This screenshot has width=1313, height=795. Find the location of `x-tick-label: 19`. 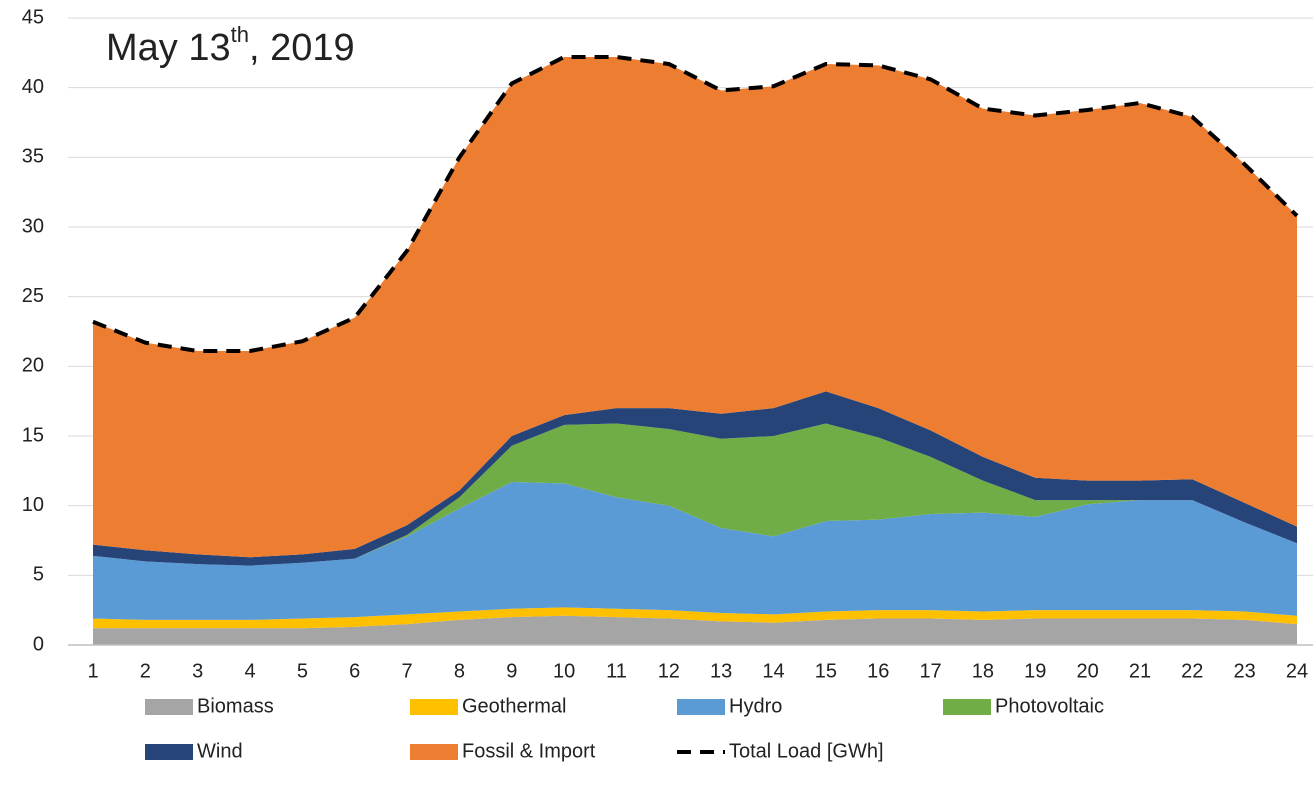

x-tick-label: 19 is located at coordinates (1035, 671).